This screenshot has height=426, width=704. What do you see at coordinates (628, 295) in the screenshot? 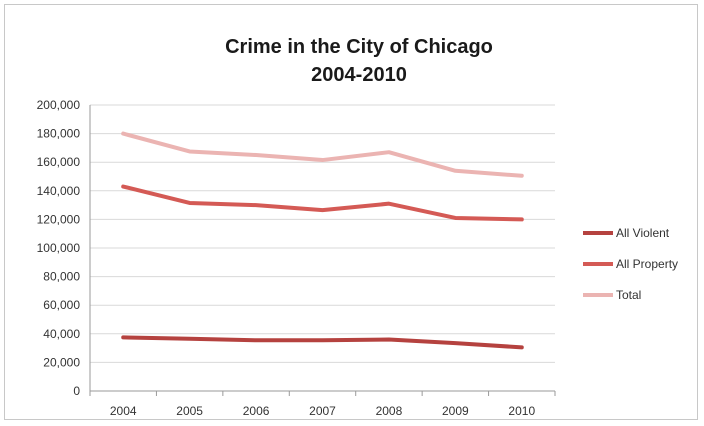
I see `legend-label: Total` at bounding box center [628, 295].